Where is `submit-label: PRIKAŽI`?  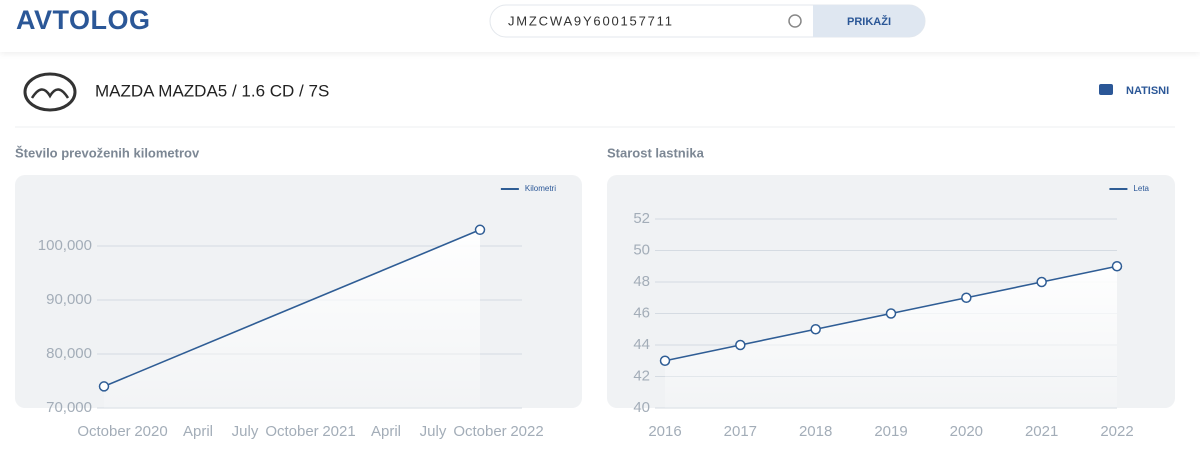 submit-label: PRIKAŽI is located at coordinates (869, 21).